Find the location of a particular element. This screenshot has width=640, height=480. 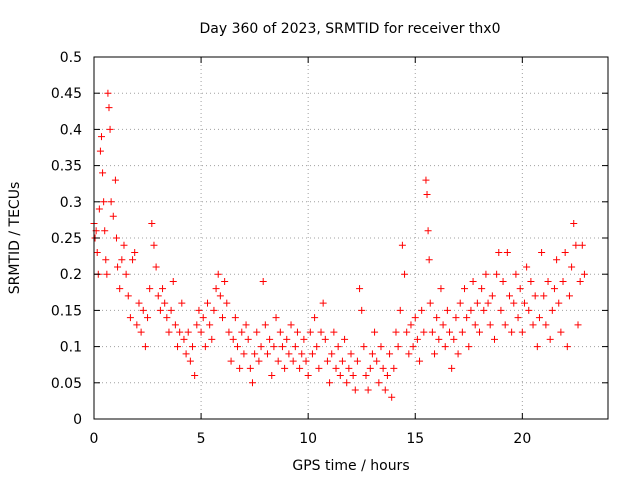

y-tick-label: 0 is located at coordinates (77, 420).